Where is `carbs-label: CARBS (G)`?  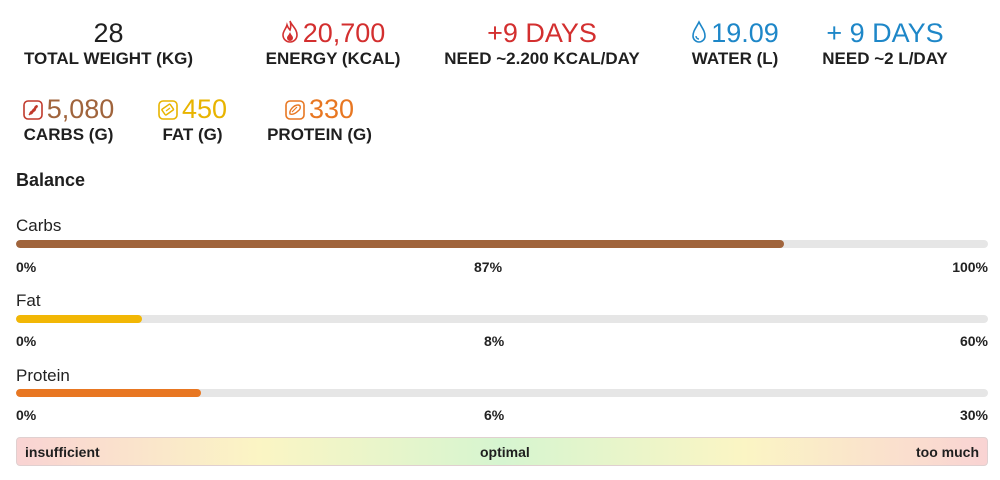
carbs-label: CARBS (G) is located at coordinates (68, 134).